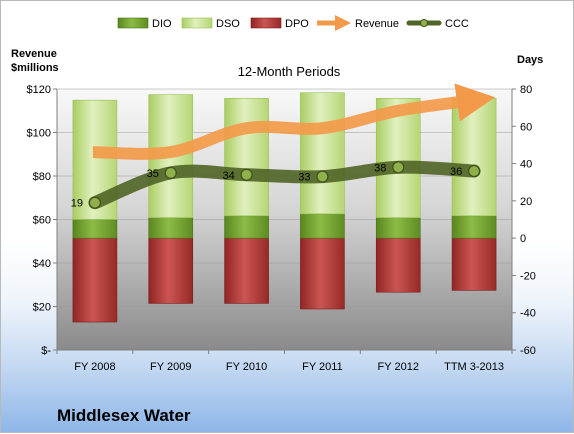 Image resolution: width=574 pixels, height=434 pixels. What do you see at coordinates (39, 90) in the screenshot?
I see `left-tick-label: $120` at bounding box center [39, 90].